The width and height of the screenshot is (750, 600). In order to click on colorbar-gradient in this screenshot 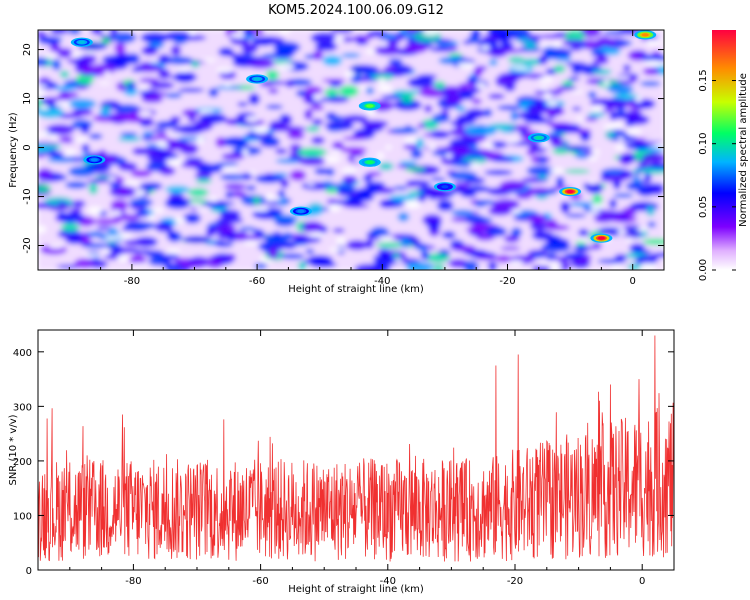, I will do `click(724, 150)`.